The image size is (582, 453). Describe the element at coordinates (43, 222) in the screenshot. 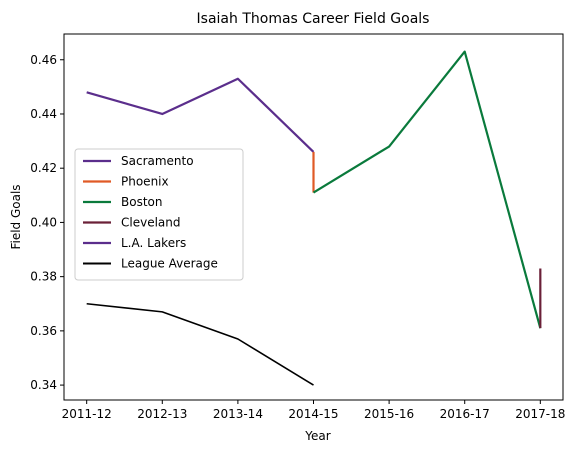

I see `y-tick-label: 0.40` at that location.